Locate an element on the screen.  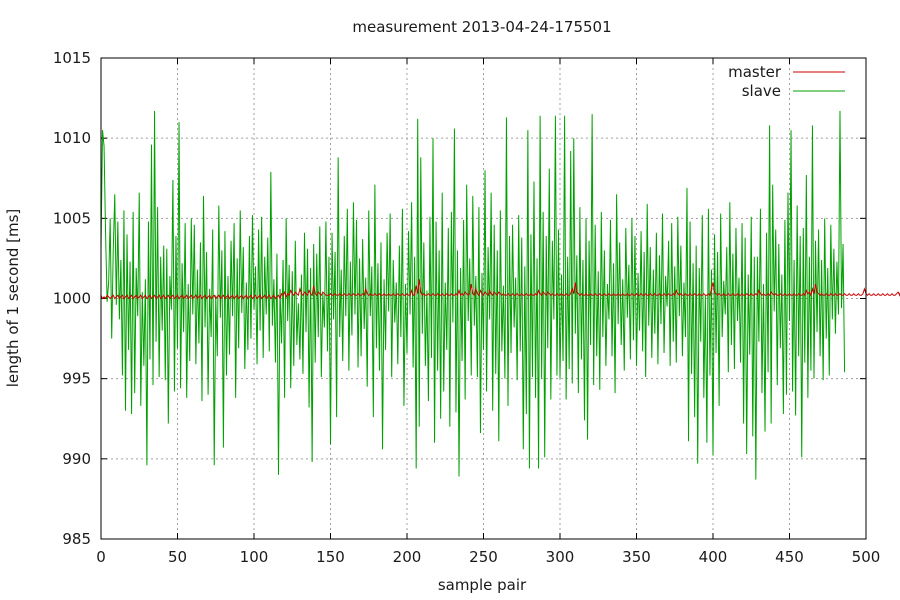
y-tick-label: 990 is located at coordinates (76, 459).